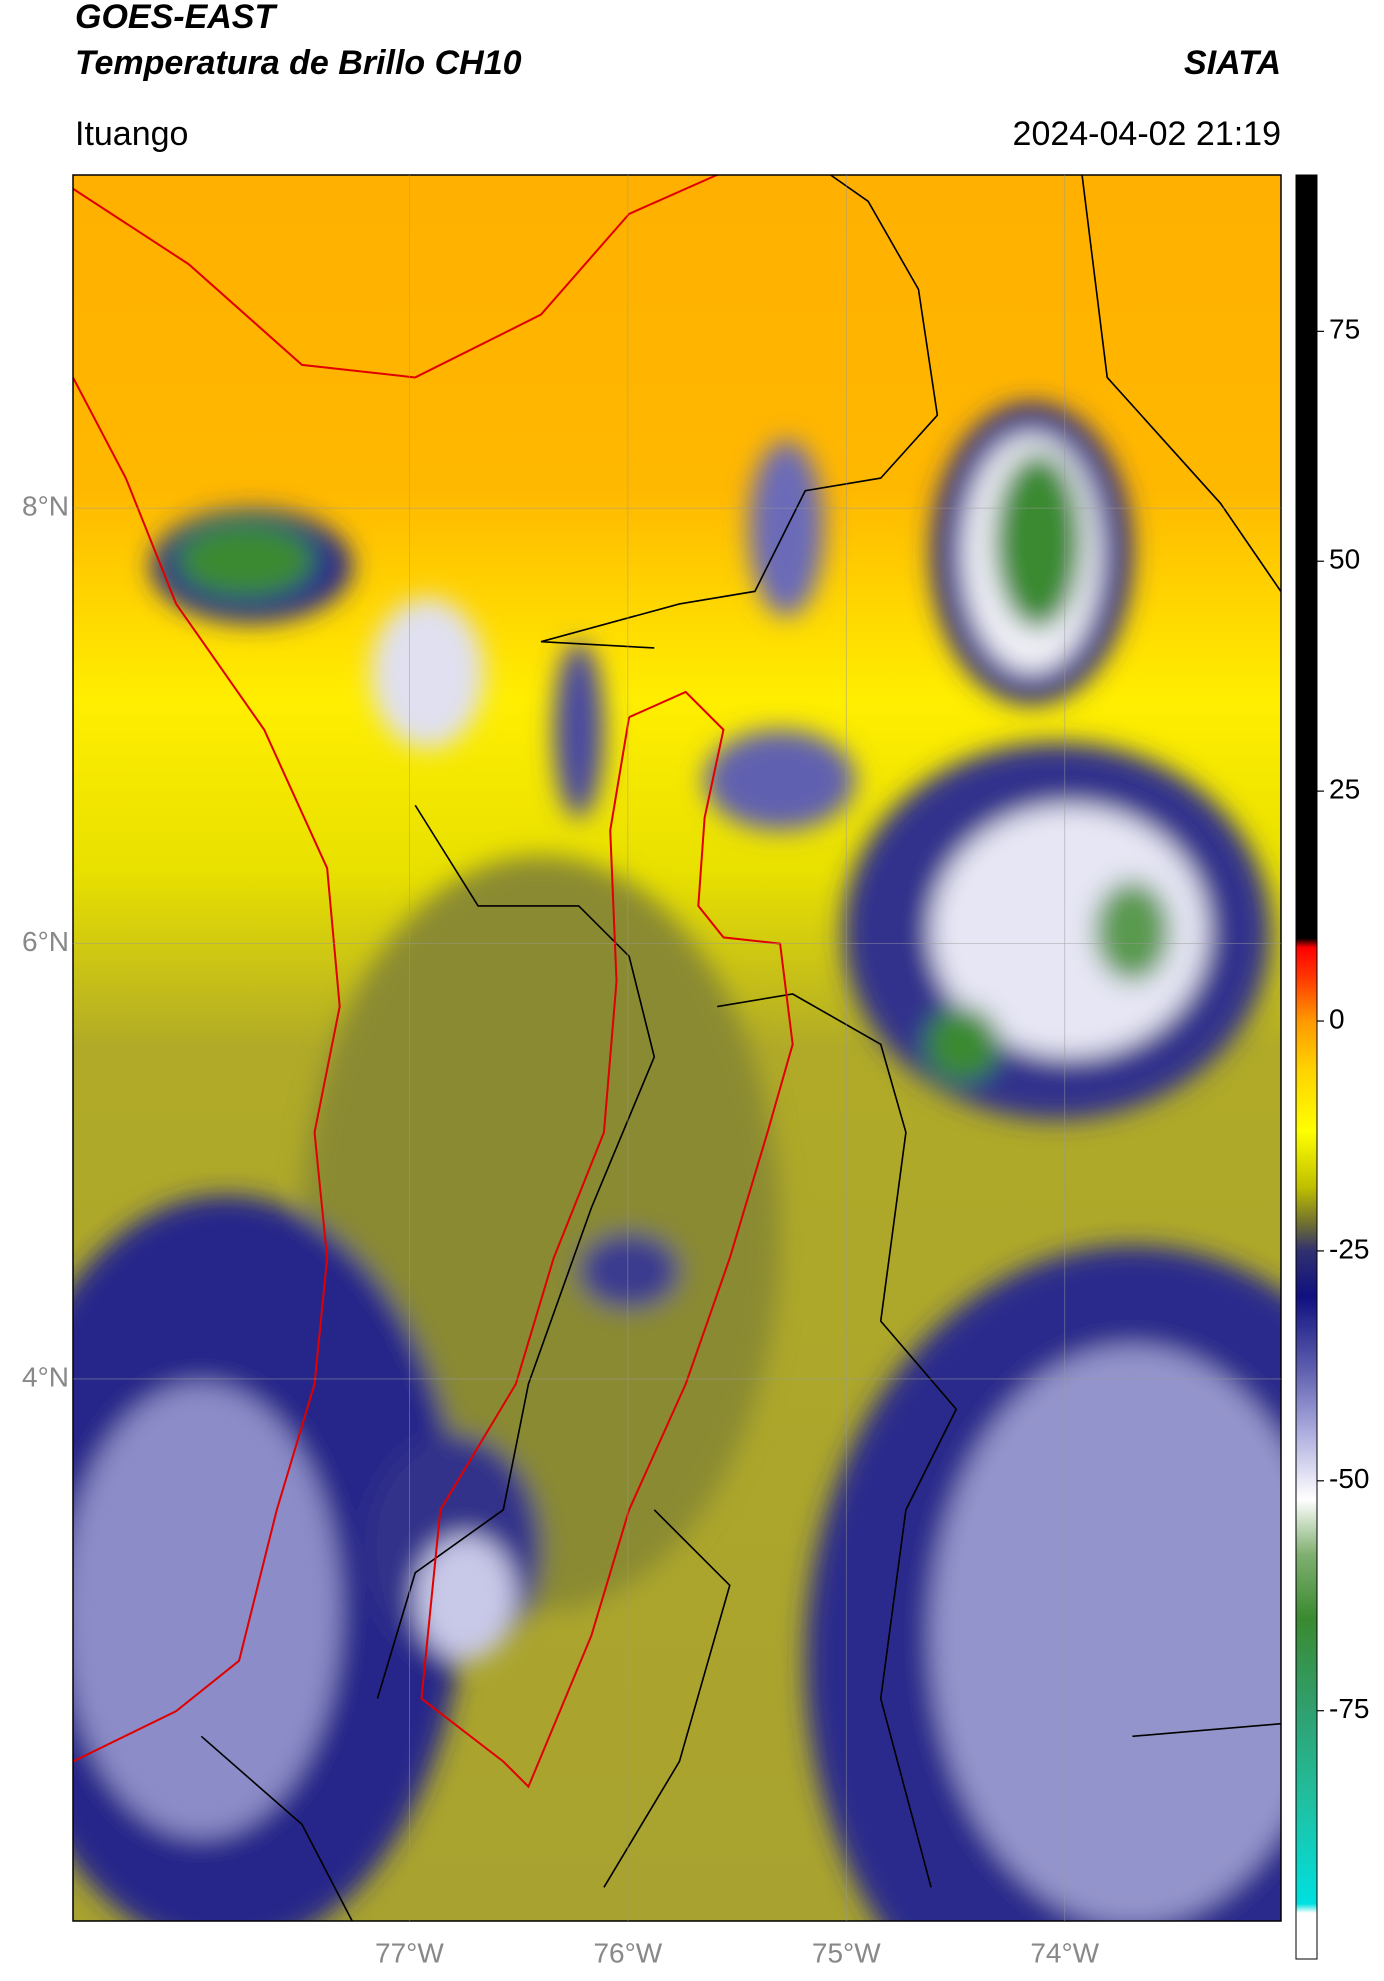  Describe the element at coordinates (1349, 1478) in the screenshot. I see `colorbar-tick-label: -50` at that location.